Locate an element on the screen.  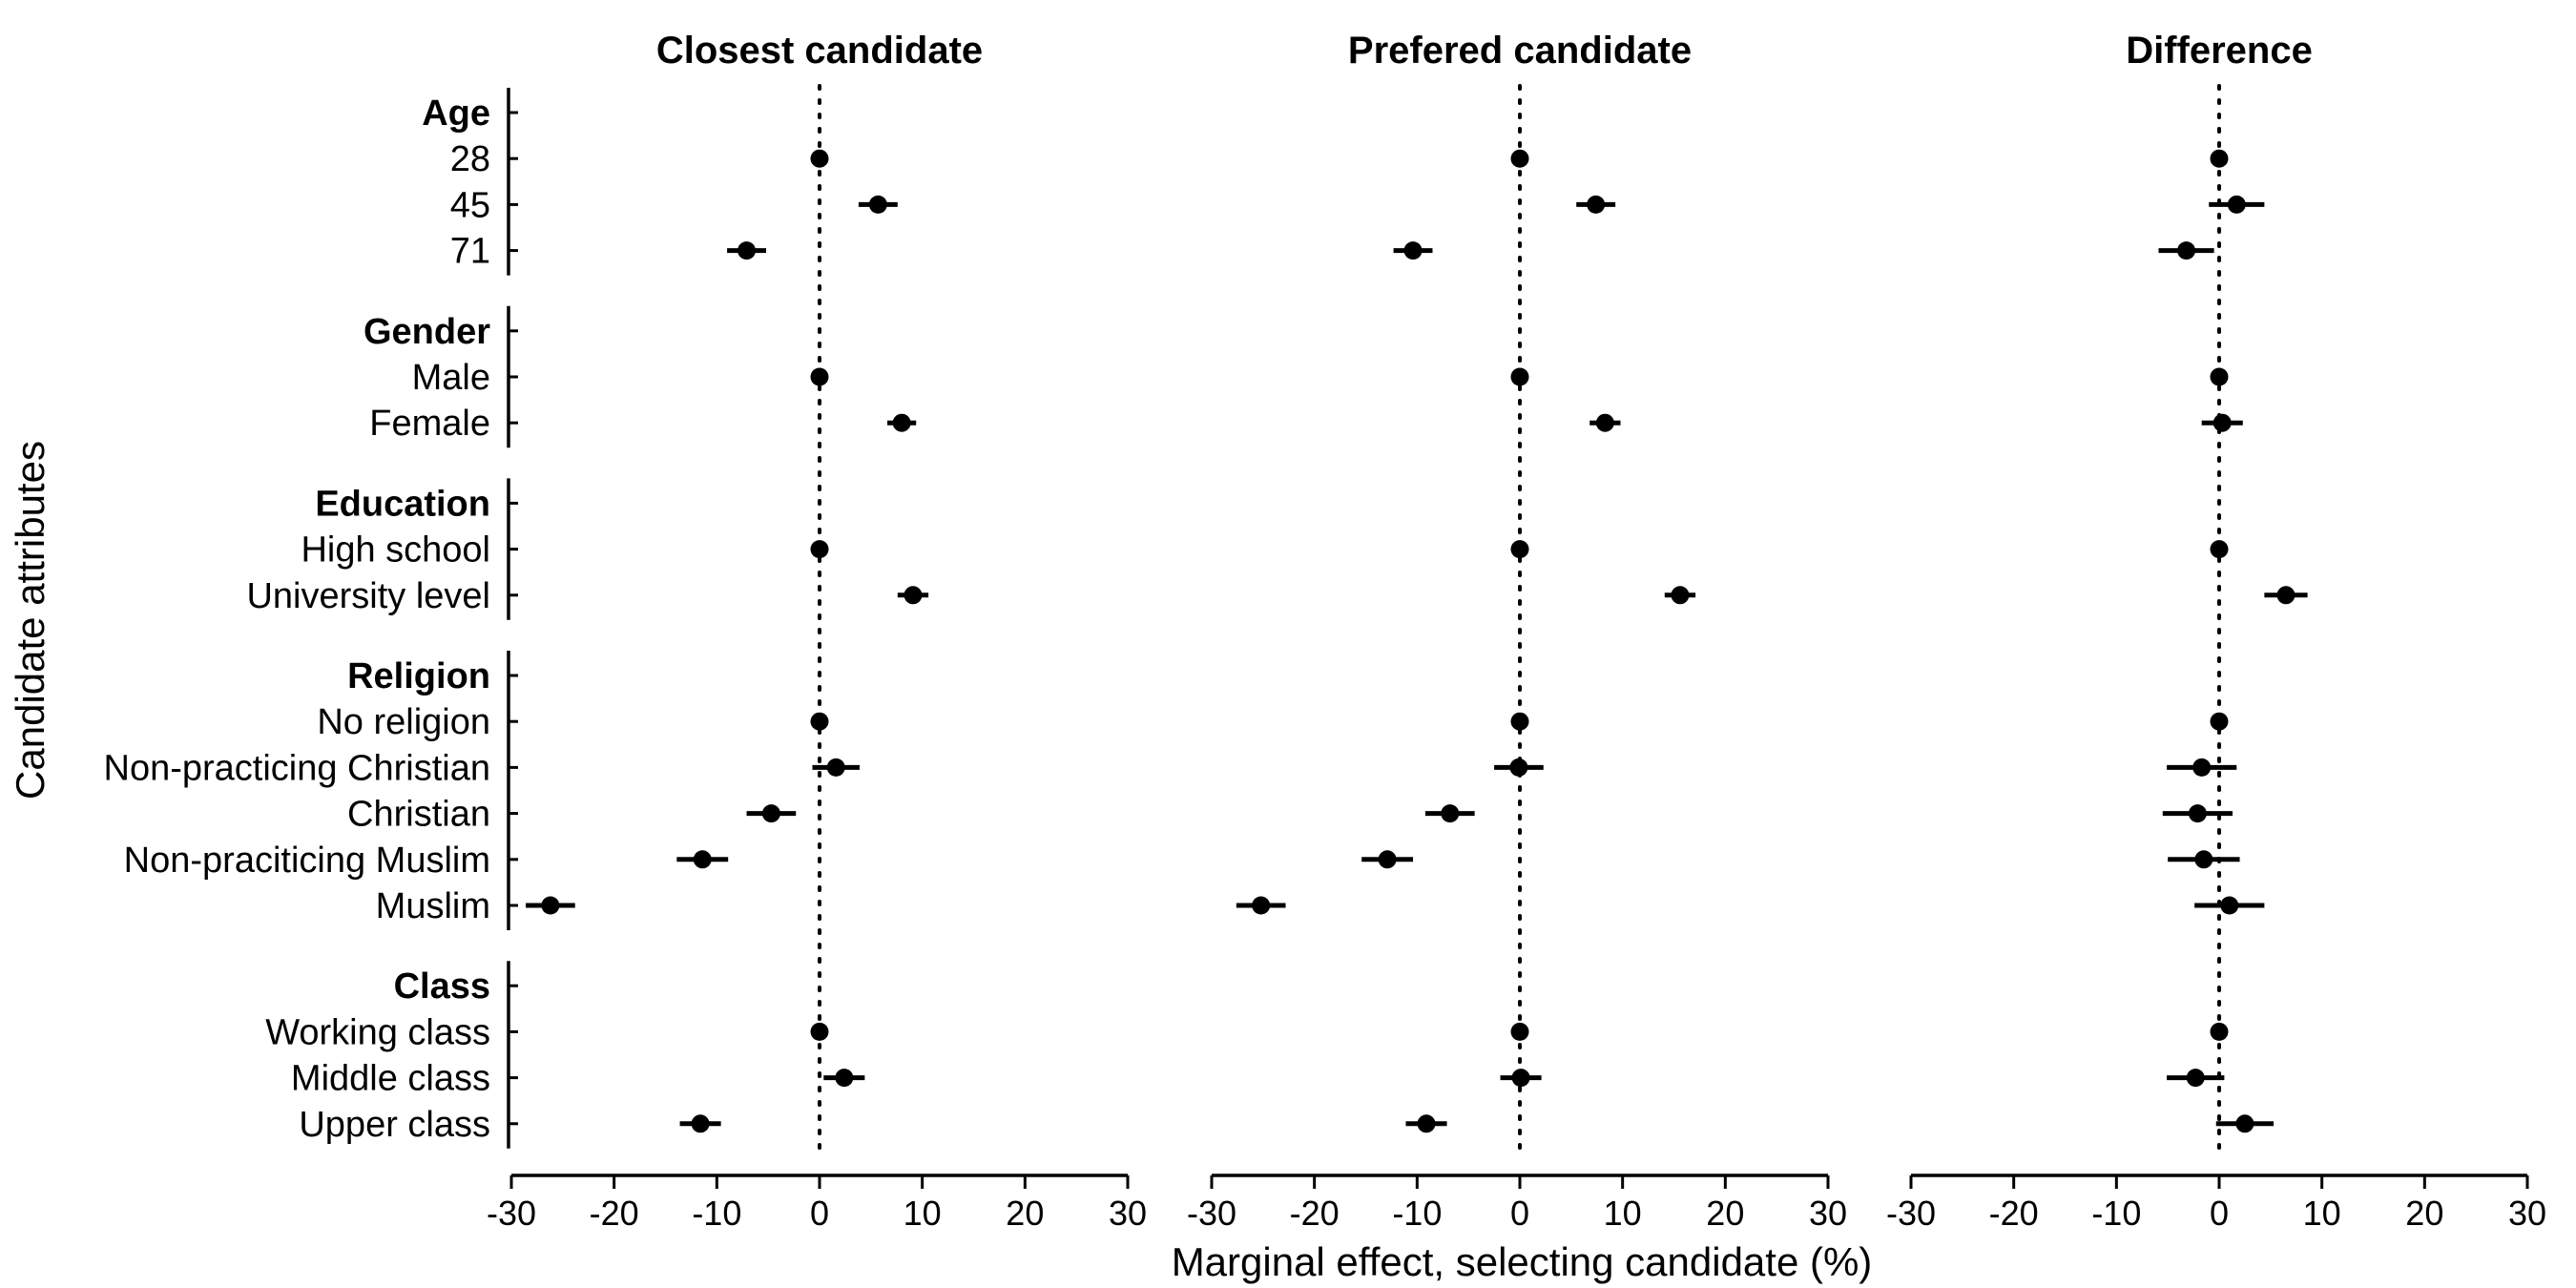
level-label: Muslim is located at coordinates (433, 906).